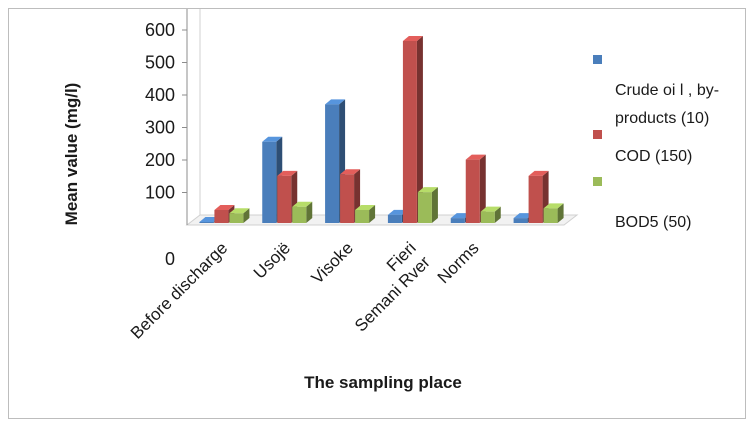 Image resolution: width=754 pixels, height=427 pixels. I want to click on y-axis-ticks: 100 200 300 400 500 600 0, so click(166, 144).